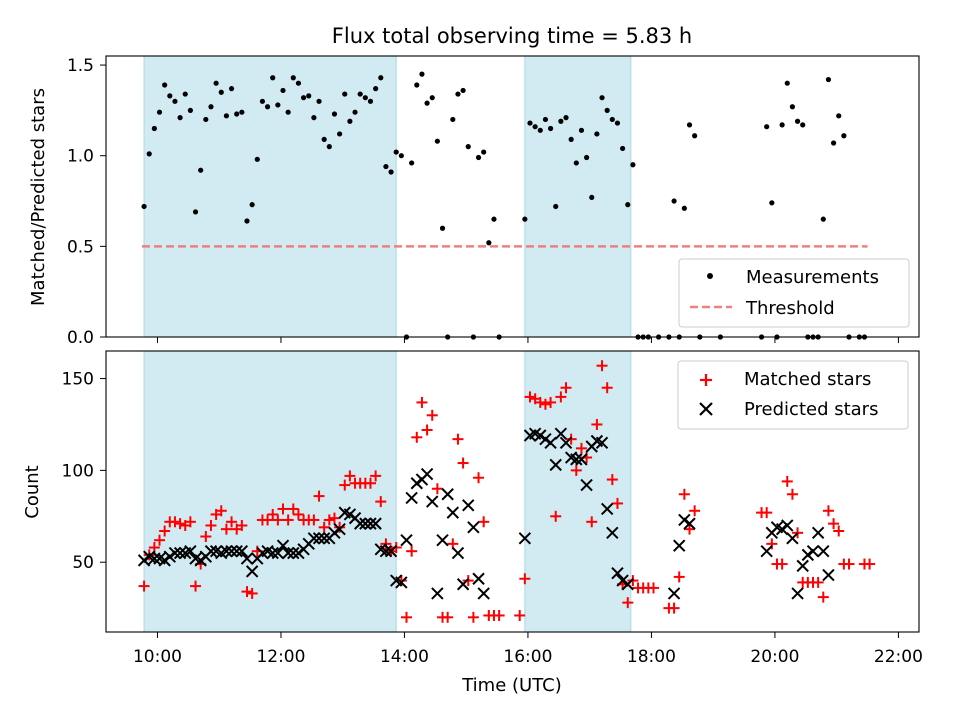 The width and height of the screenshot is (960, 720). I want to click on bottom-x-axis-ticks: 10:00 12:00 14:00 16:00 18:00 20:00 22:00, so click(528, 649).